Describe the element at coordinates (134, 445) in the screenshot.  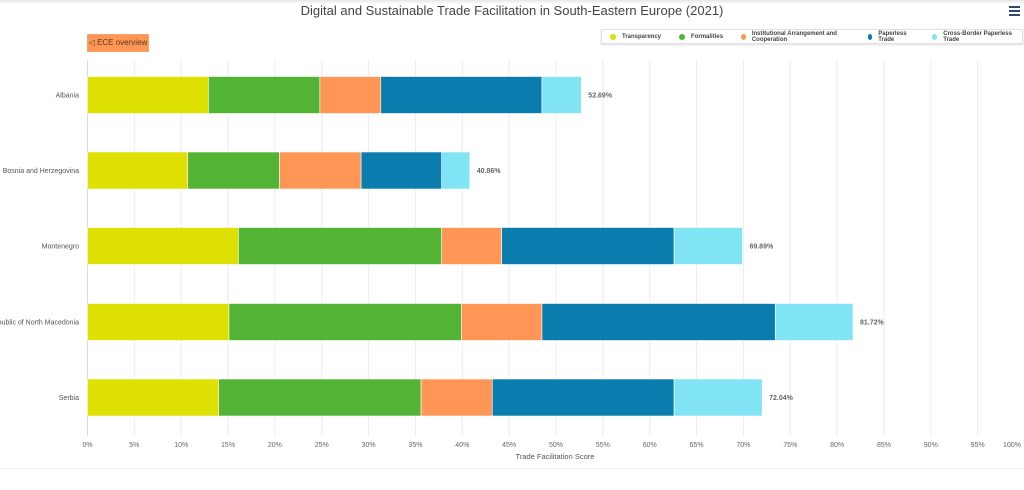
I see `x-tick-label: 5%` at that location.